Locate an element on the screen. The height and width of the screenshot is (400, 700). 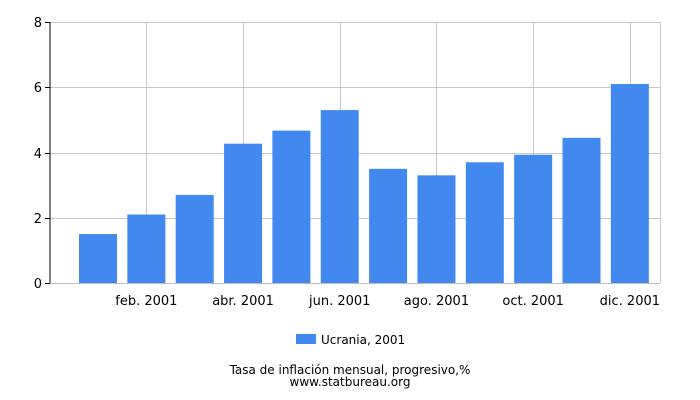
y-tick-label: 8 is located at coordinates (38, 23).